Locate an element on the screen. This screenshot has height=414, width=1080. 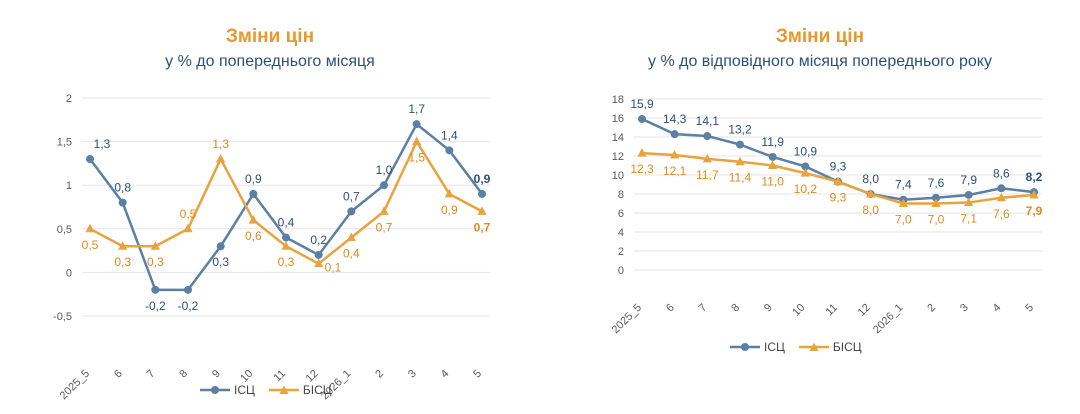
data-label-isc: 1,3 is located at coordinates (102, 144).